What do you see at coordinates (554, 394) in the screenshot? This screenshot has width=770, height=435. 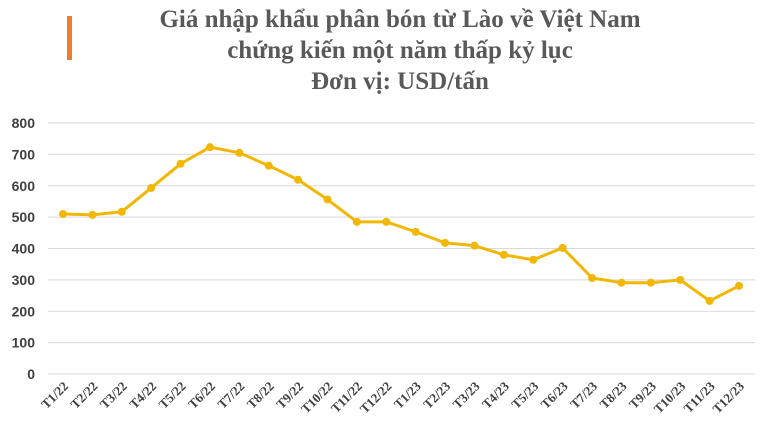 I see `x-tick-label: T6/23` at bounding box center [554, 394].